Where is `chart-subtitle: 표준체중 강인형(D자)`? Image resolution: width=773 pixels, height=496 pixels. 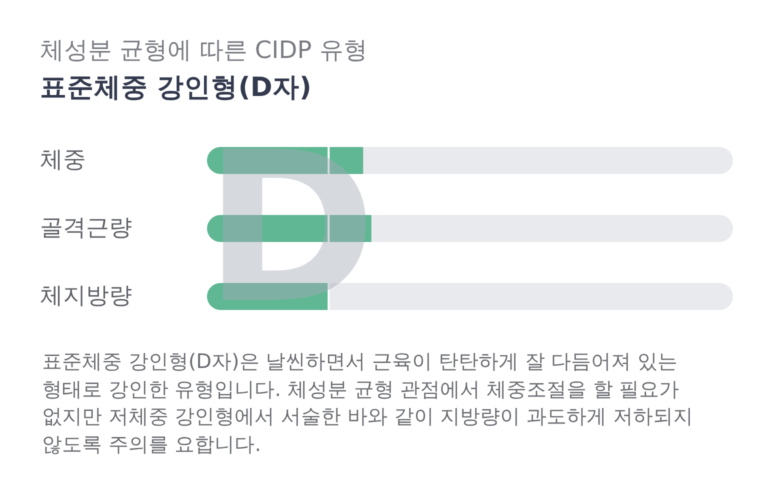
chart-subtitle: 표준체중 강인형(D자) is located at coordinates (176, 88).